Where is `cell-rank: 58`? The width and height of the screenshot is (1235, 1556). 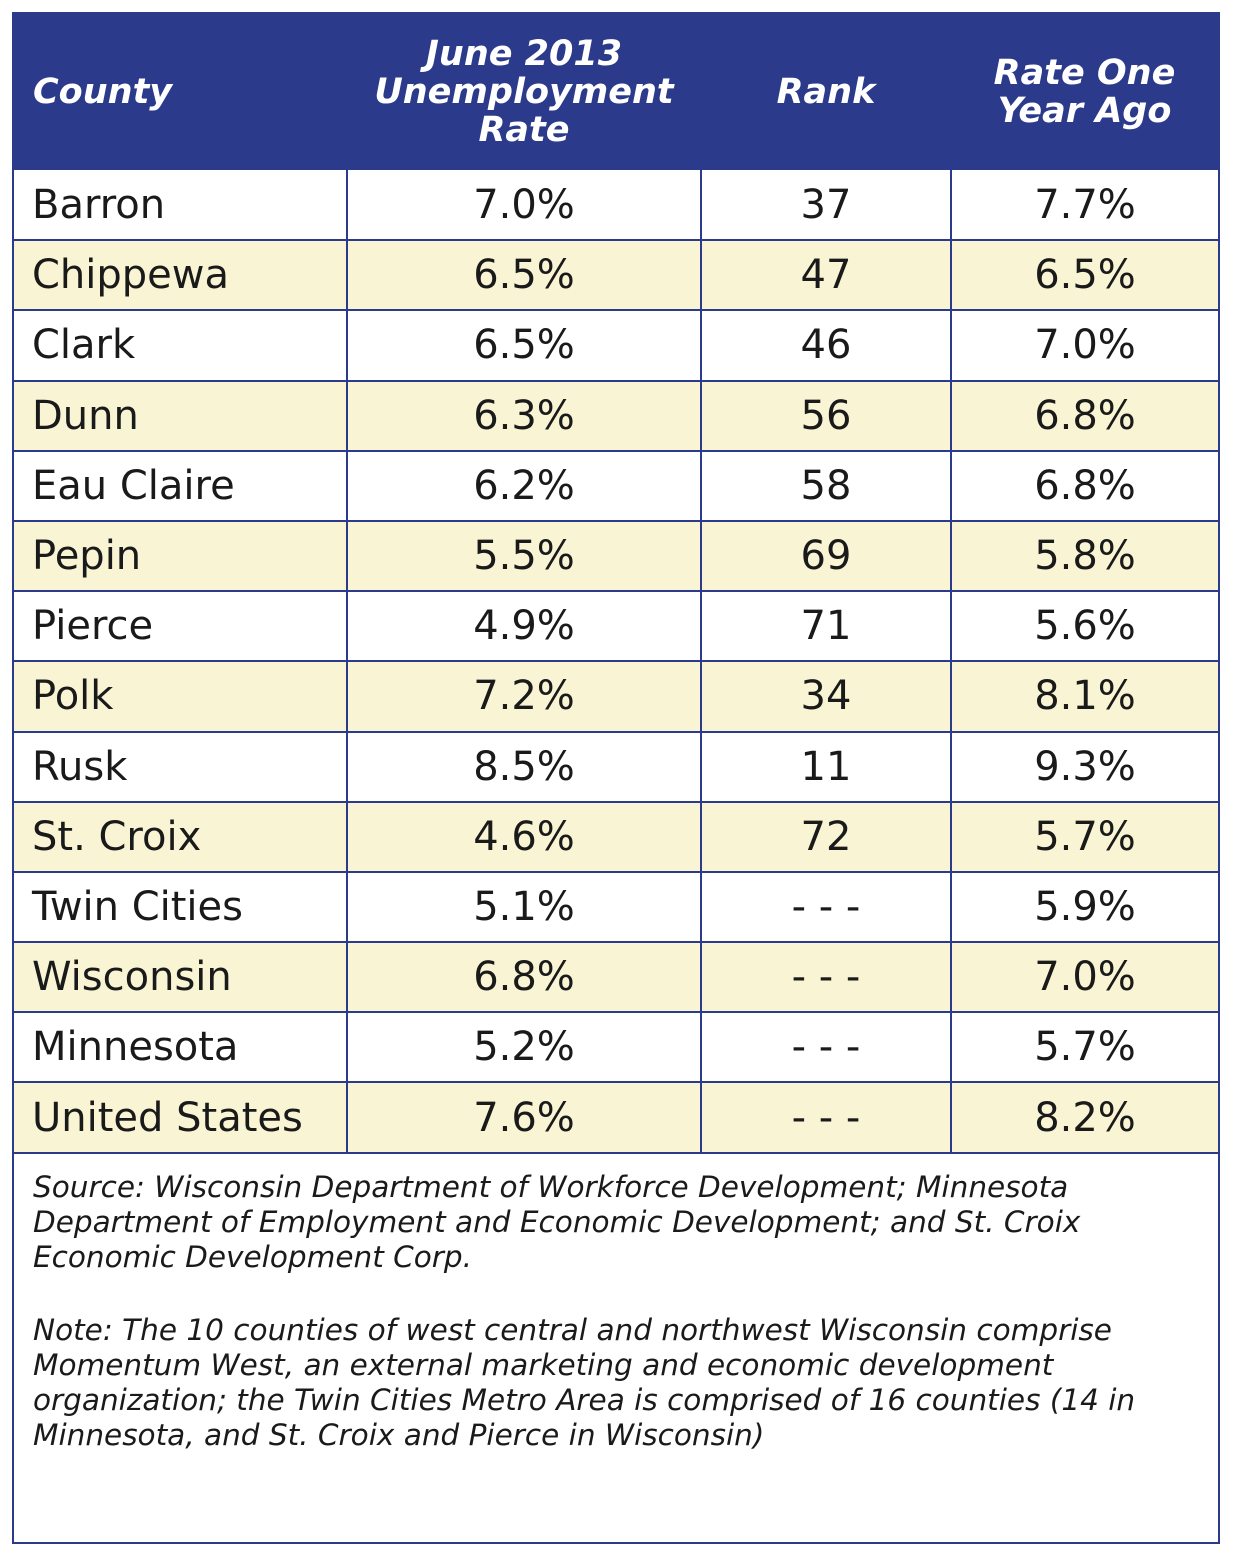 cell-rank: 58 is located at coordinates (825, 486).